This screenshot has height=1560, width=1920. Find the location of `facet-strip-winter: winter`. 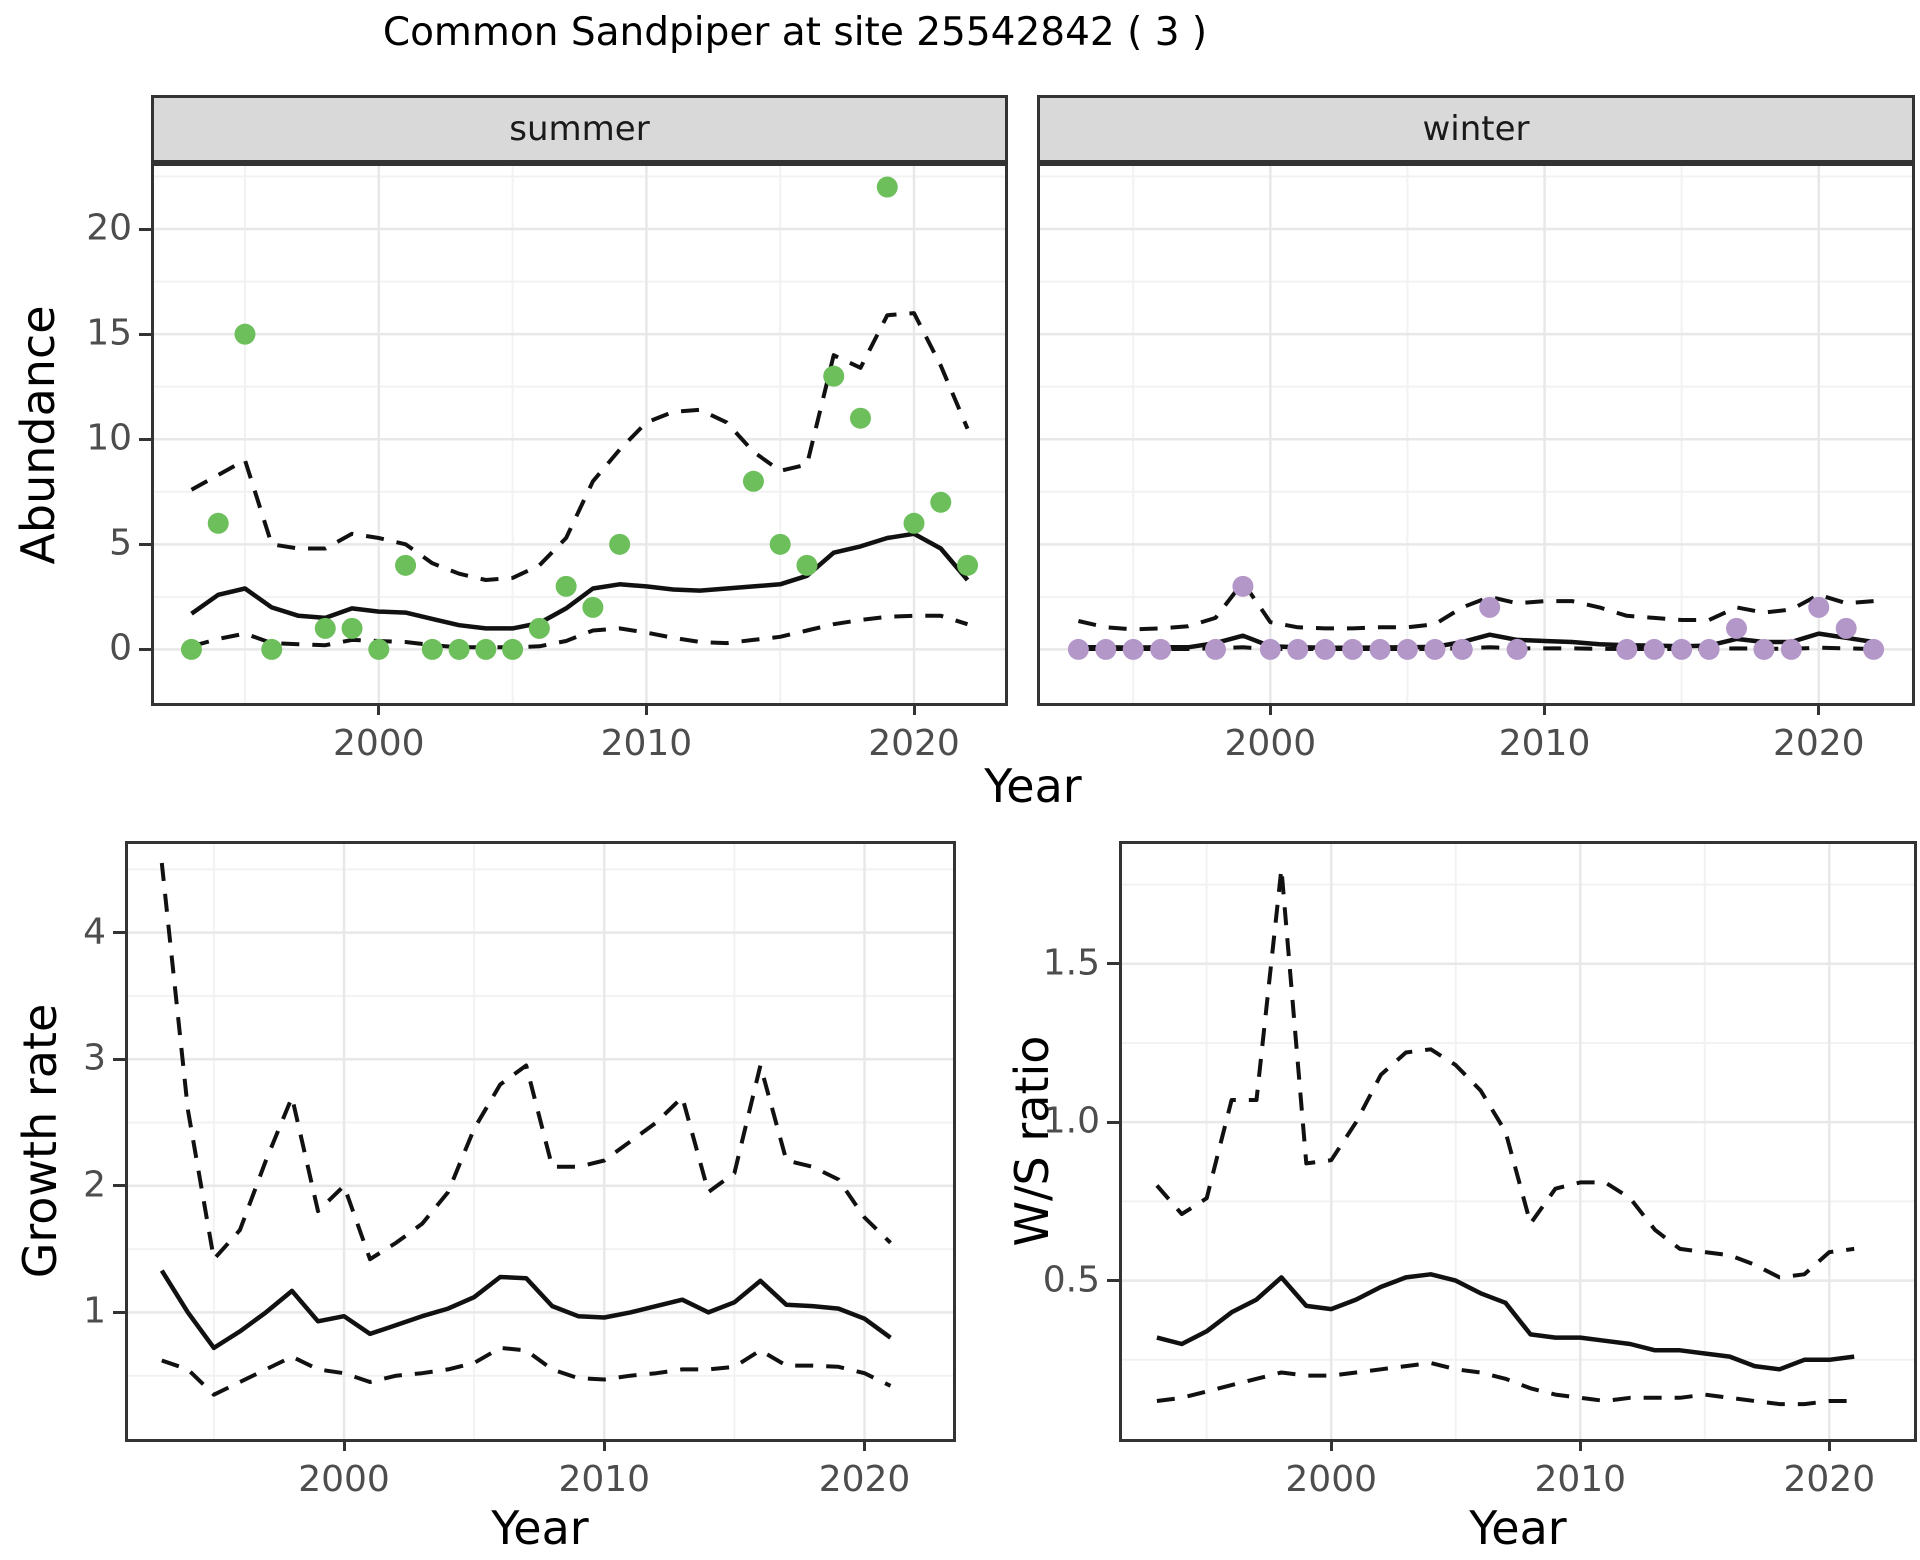

facet-strip-winter: winter is located at coordinates (1476, 129).